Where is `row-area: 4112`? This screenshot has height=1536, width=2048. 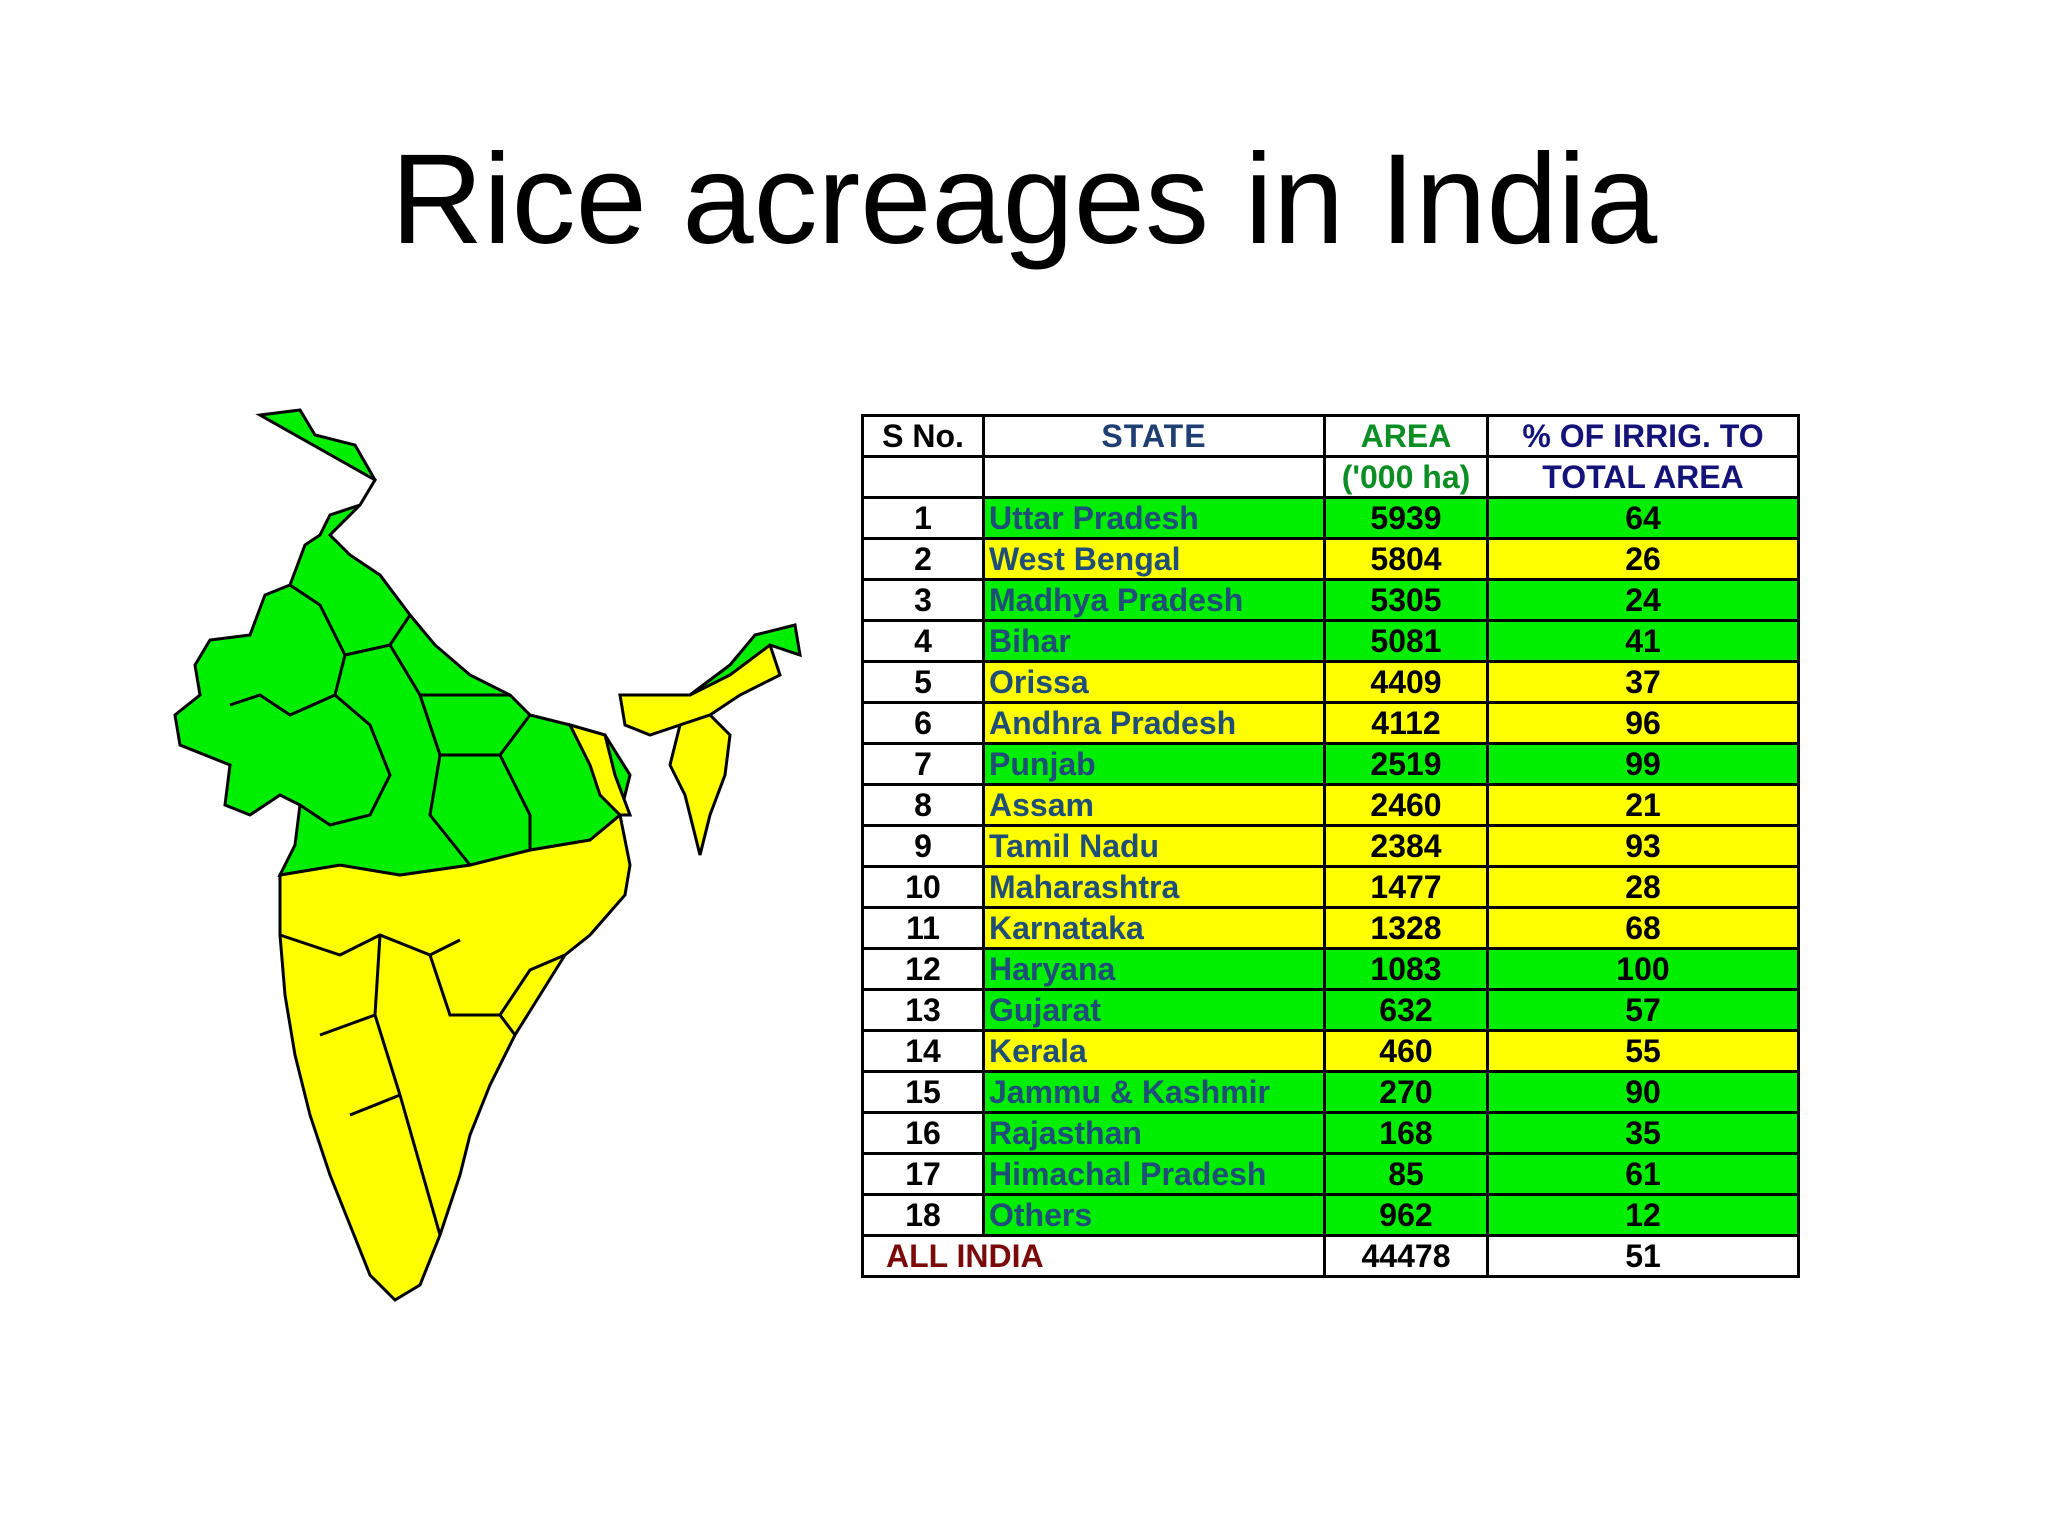 row-area: 4112 is located at coordinates (1406, 723).